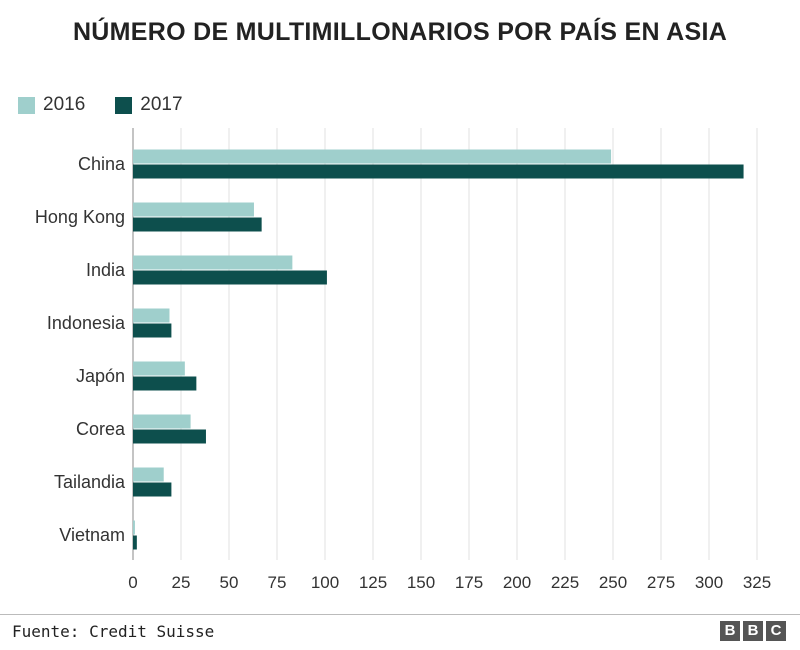 The width and height of the screenshot is (800, 650). What do you see at coordinates (92, 535) in the screenshot?
I see `category-label: Vietnam` at bounding box center [92, 535].